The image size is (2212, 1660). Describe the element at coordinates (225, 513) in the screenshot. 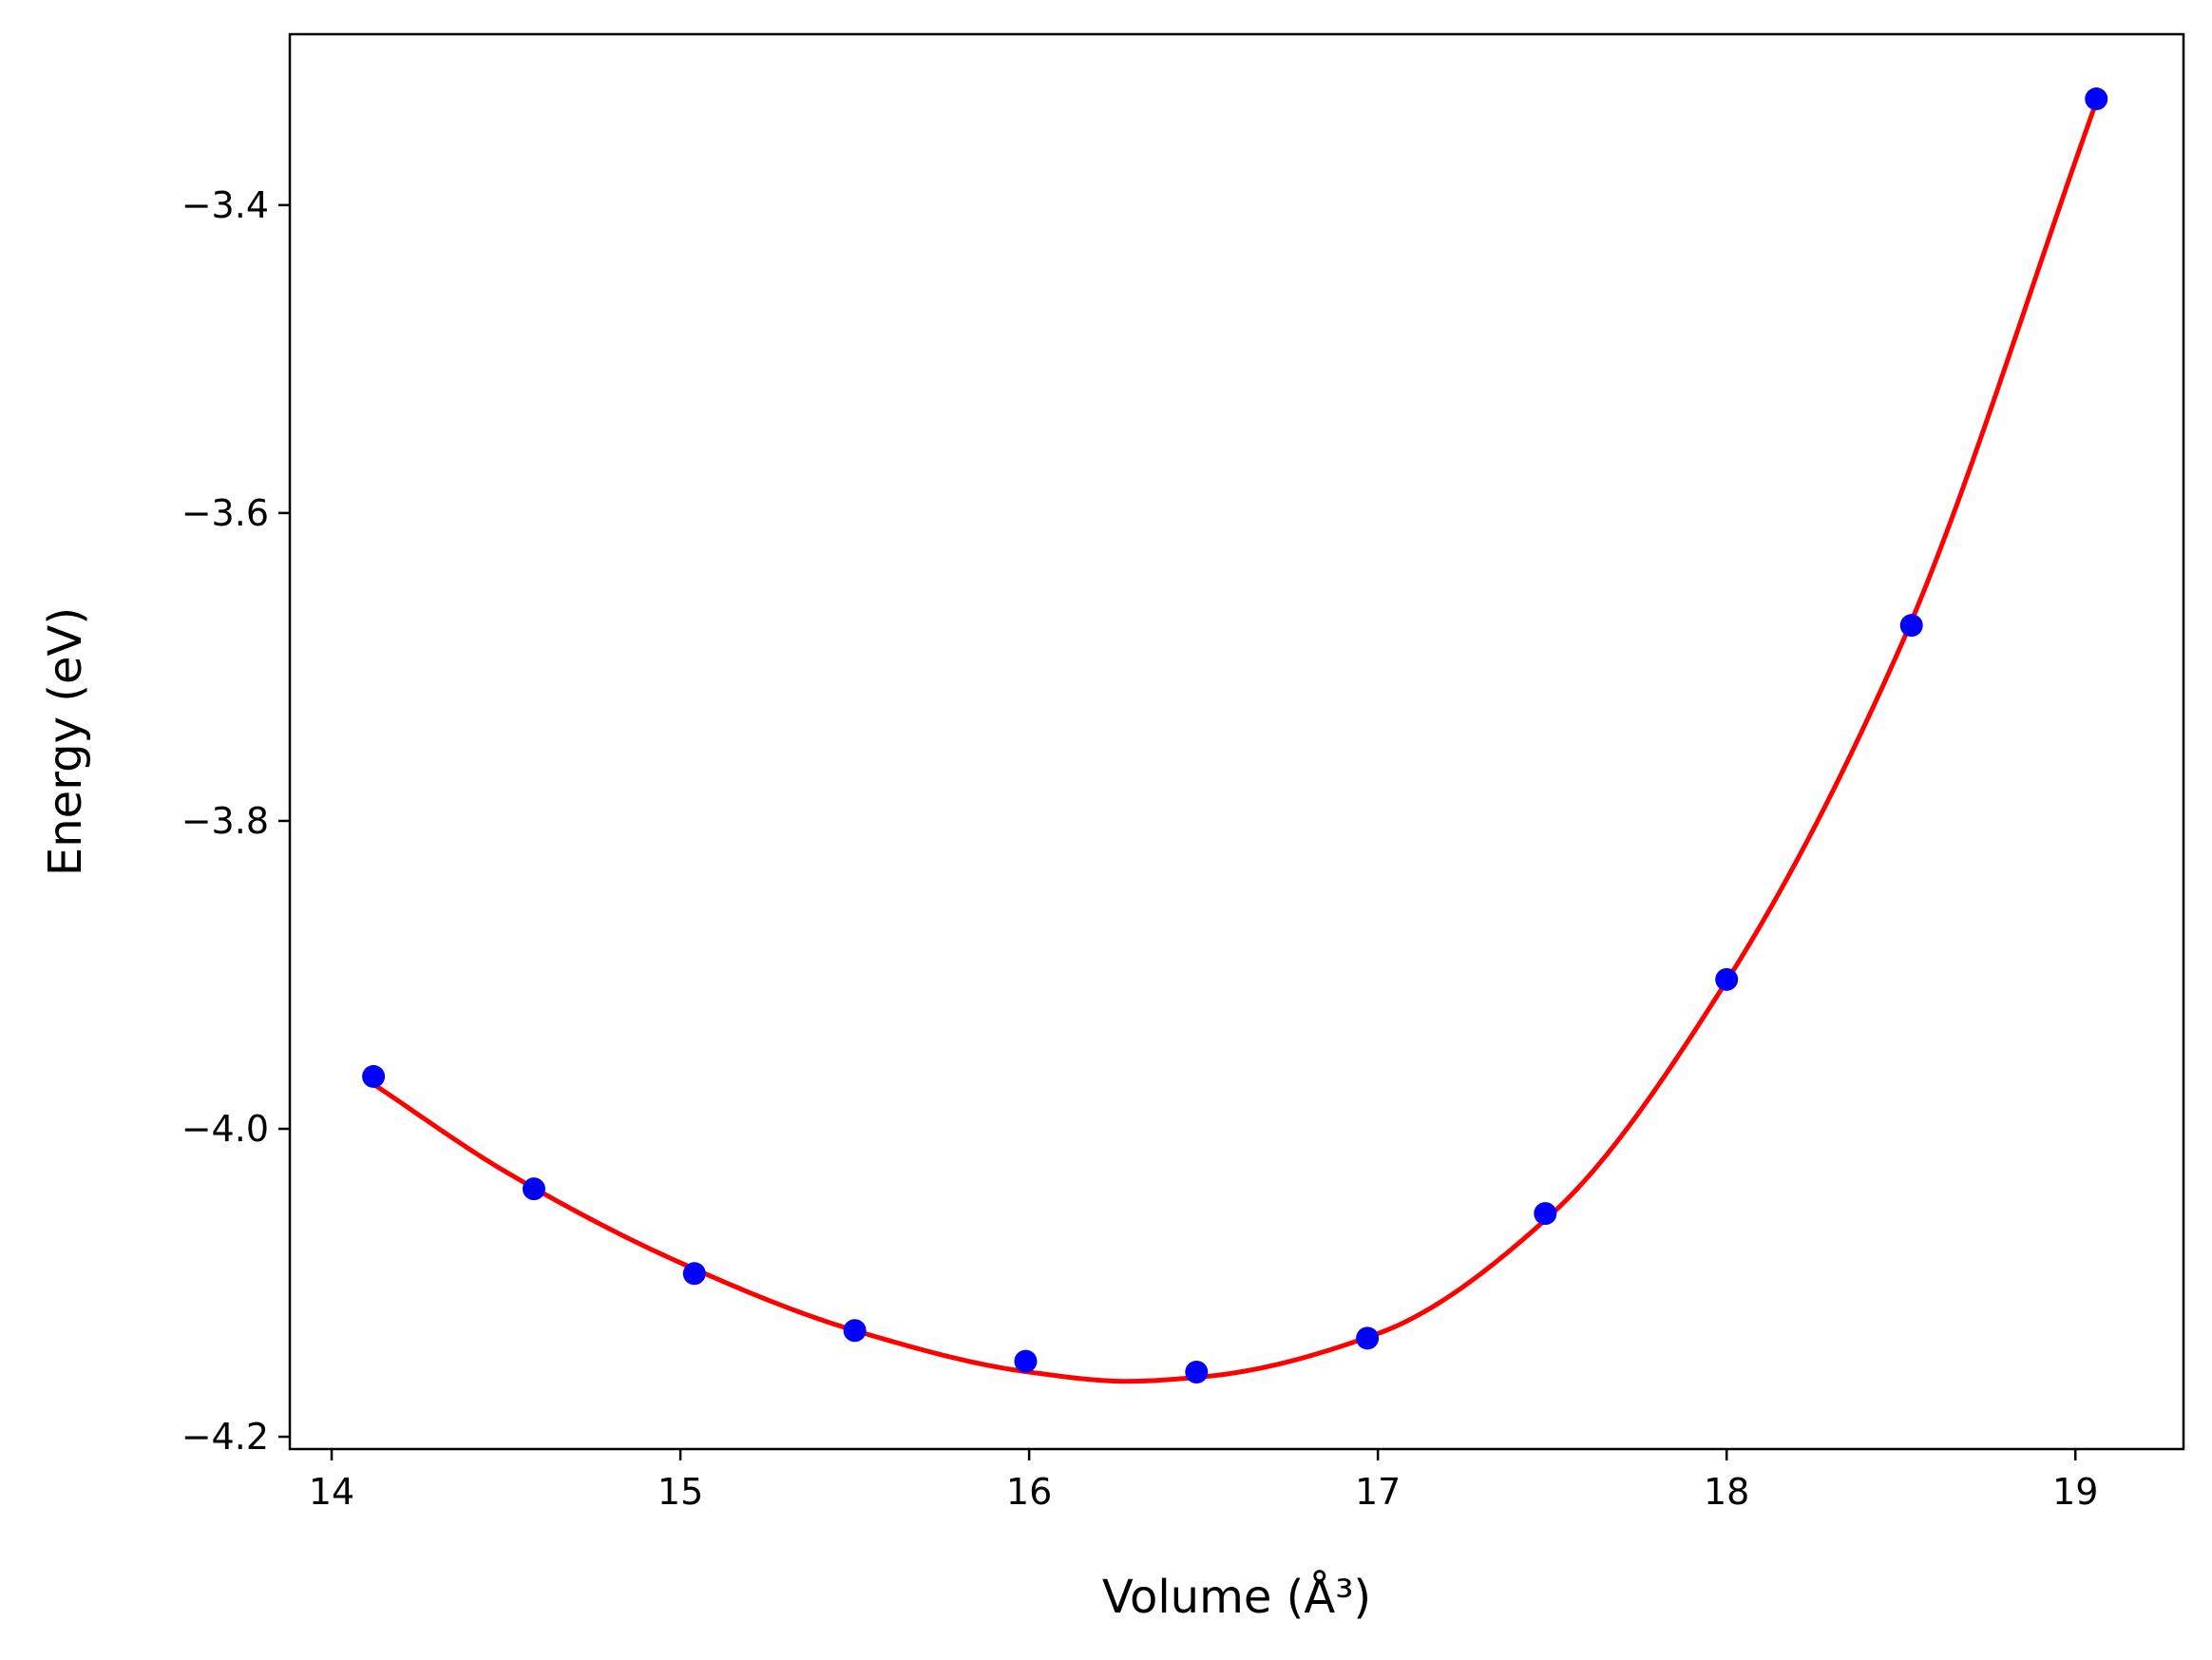

I see `y-tick-label: −3.6` at that location.